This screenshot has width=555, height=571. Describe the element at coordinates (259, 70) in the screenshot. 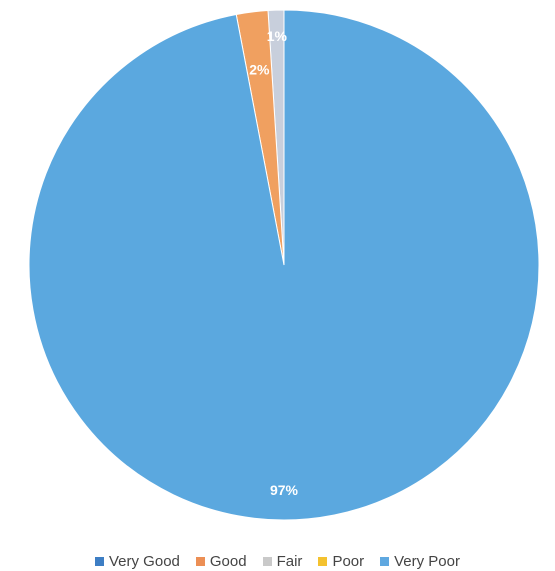

I see `data-label-good: 2%` at that location.